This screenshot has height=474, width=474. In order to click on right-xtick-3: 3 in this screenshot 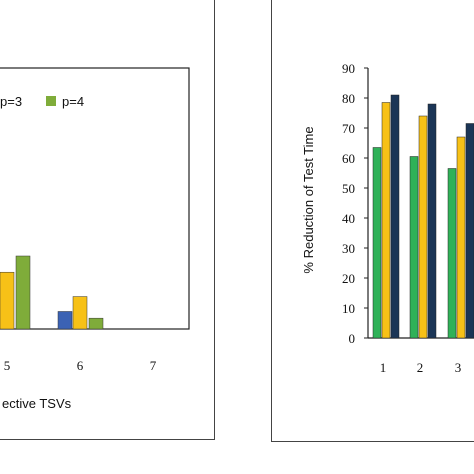, I will do `click(458, 367)`.